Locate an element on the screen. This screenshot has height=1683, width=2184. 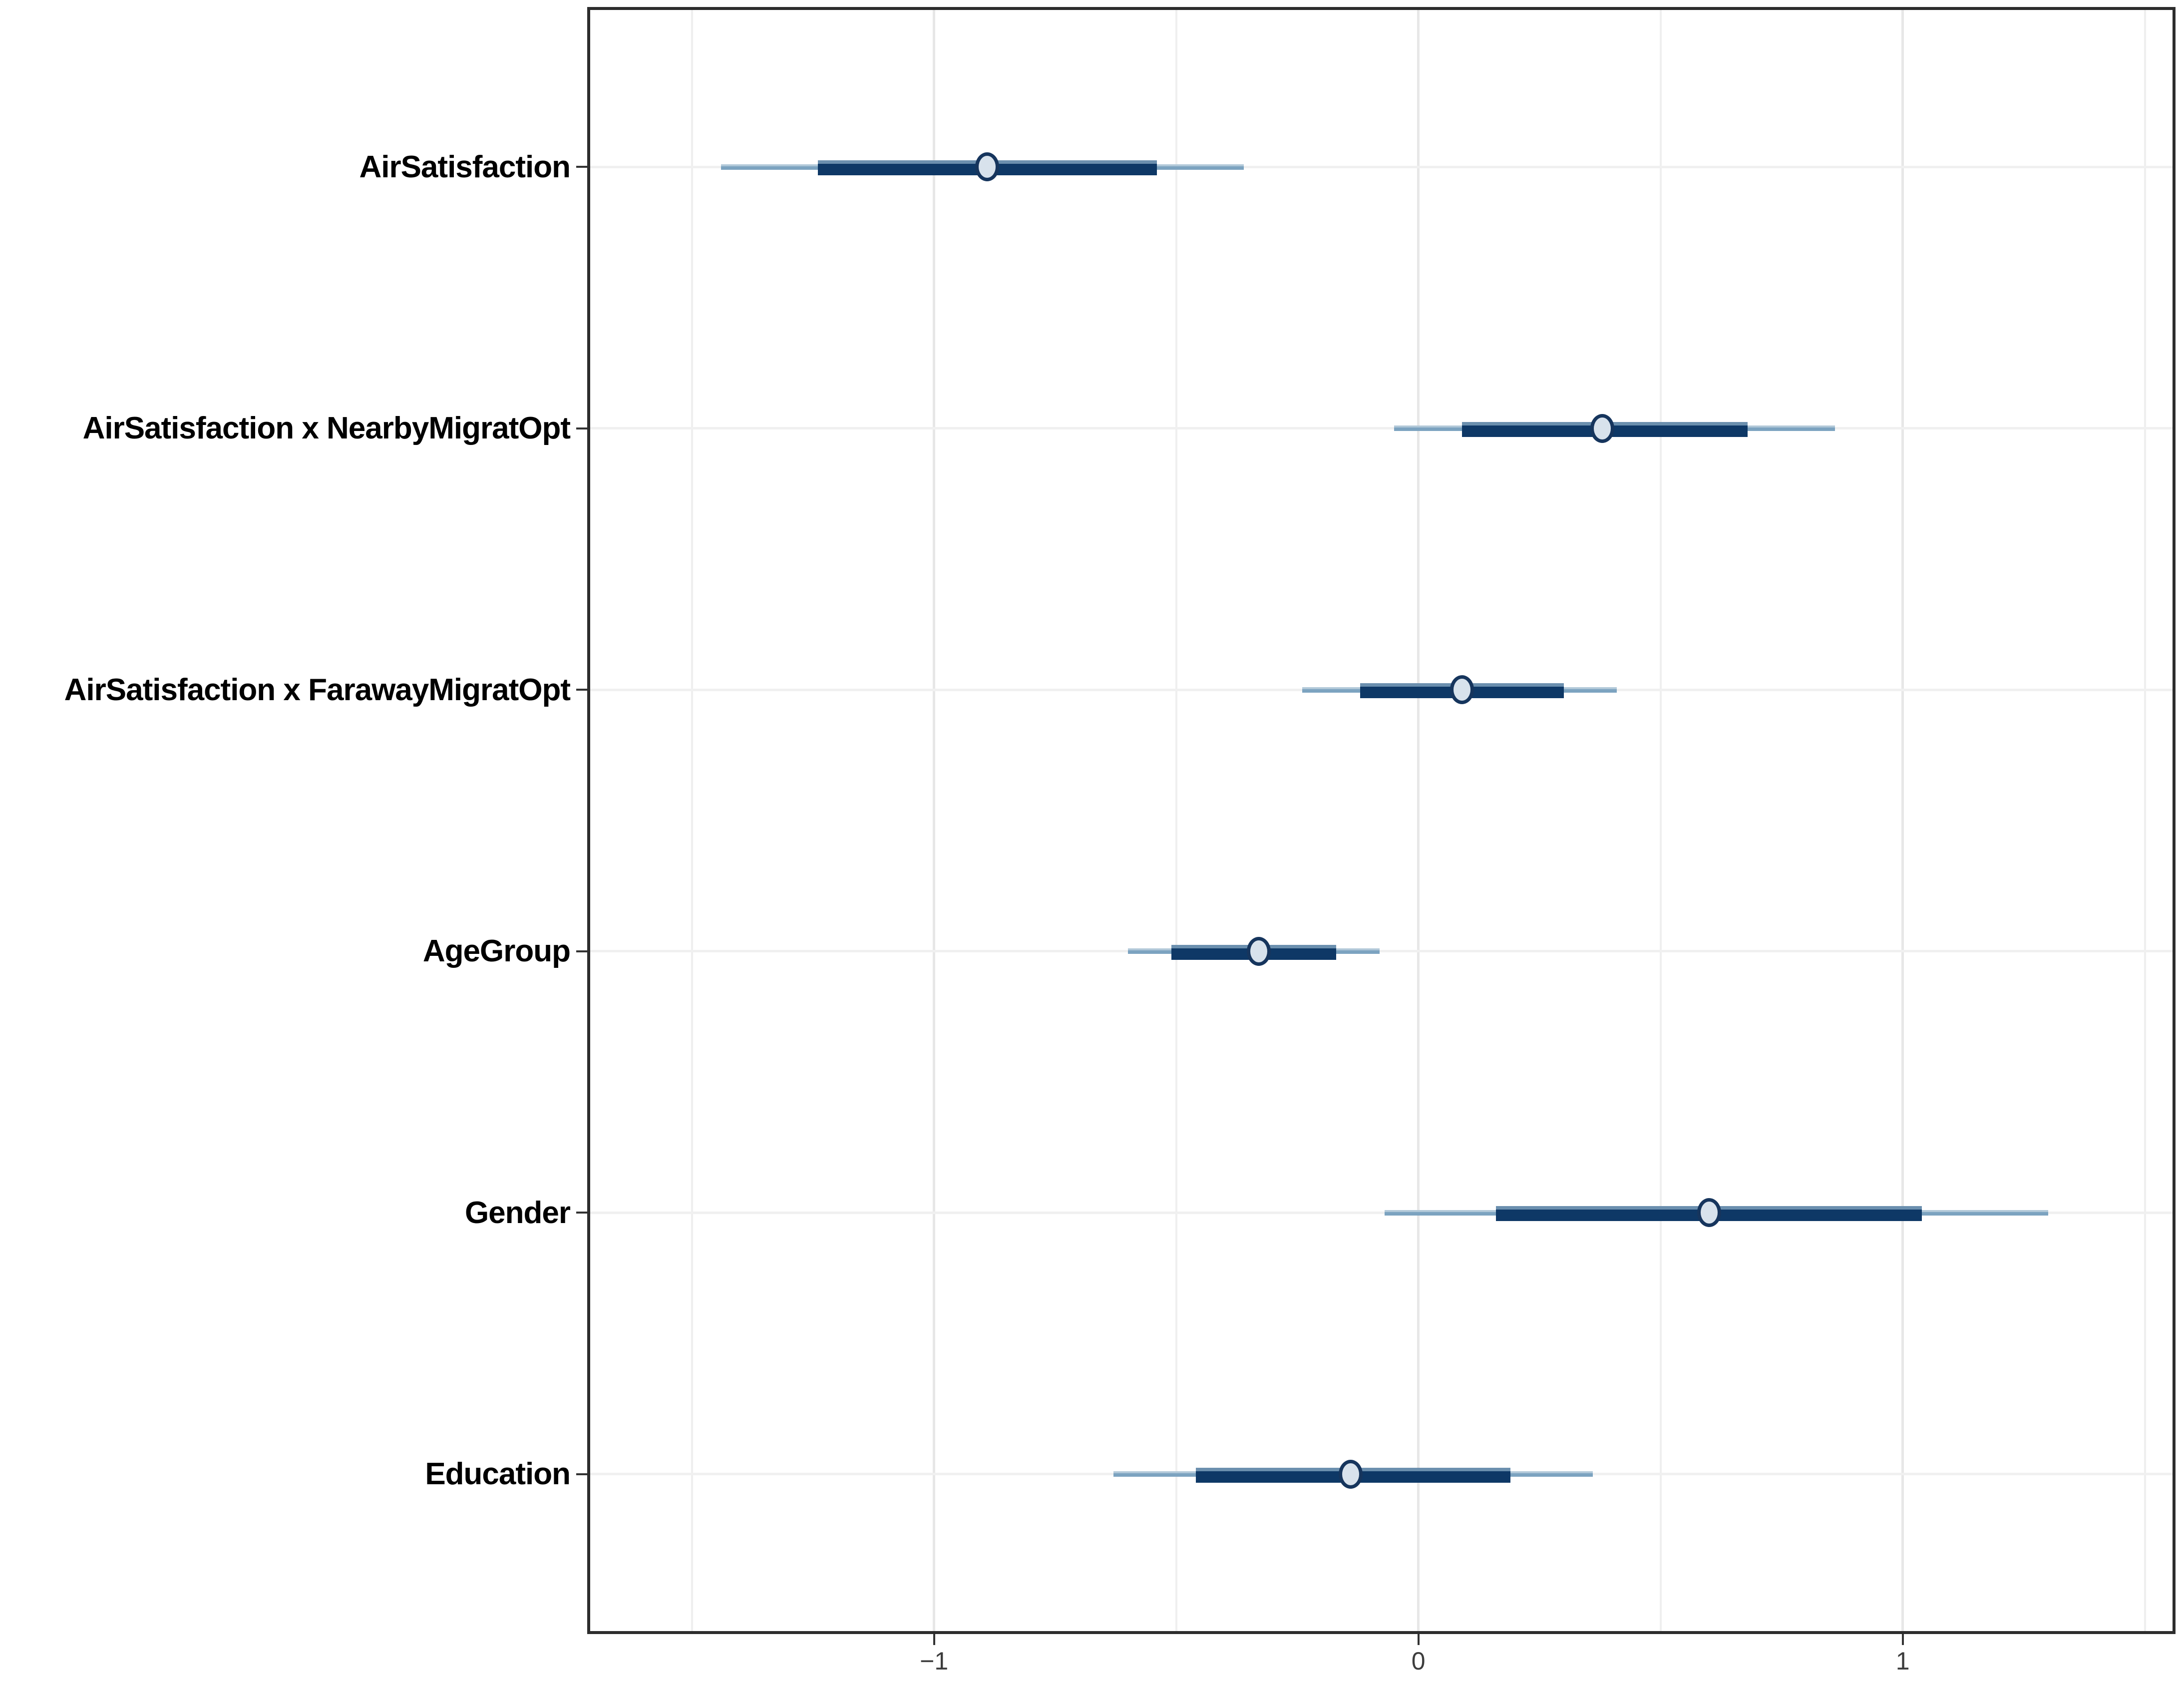
row-label-text: AirSatisfaction is located at coordinates (465, 166).